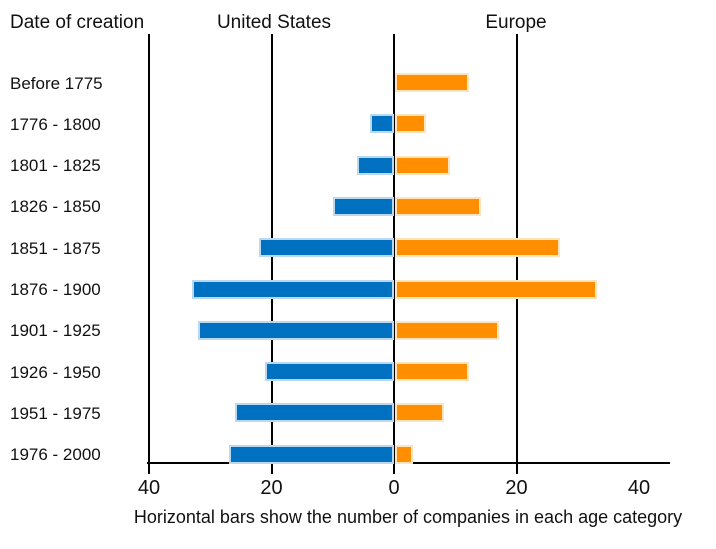 The height and width of the screenshot is (549, 716). I want to click on category-label: 1976 - 2000, so click(55, 455).